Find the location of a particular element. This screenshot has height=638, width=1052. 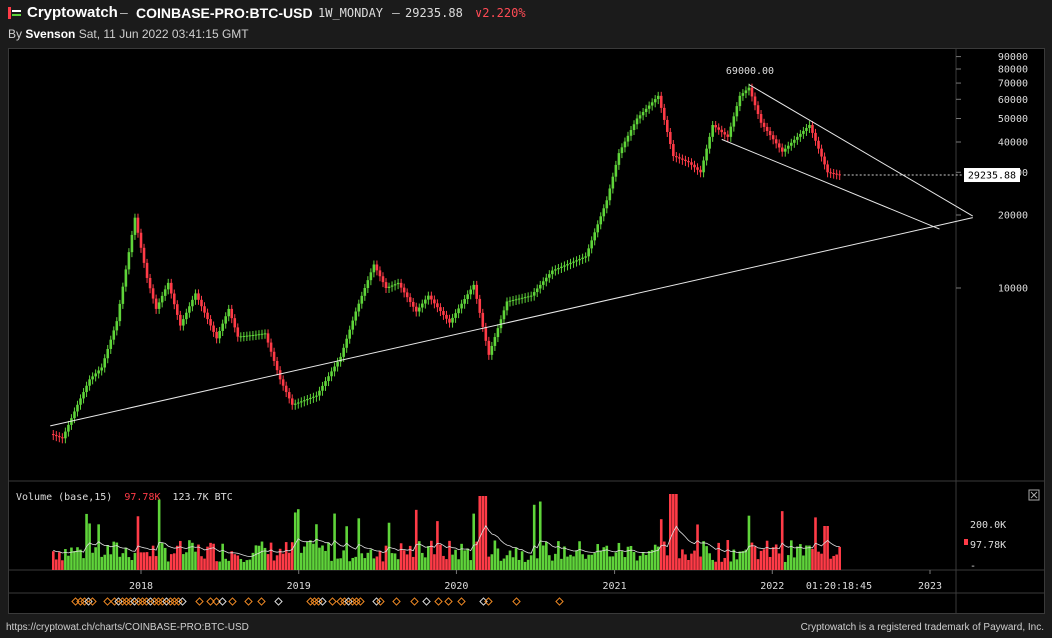

price-tick-label: 20000 is located at coordinates (1013, 216).